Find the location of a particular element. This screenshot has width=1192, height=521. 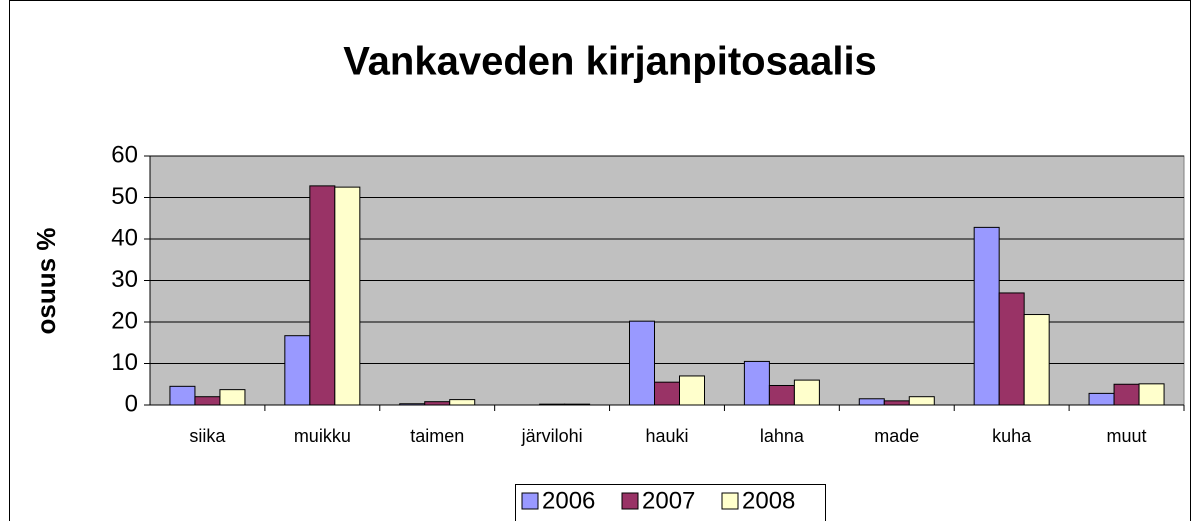

legend-label: 2008 is located at coordinates (768, 500).